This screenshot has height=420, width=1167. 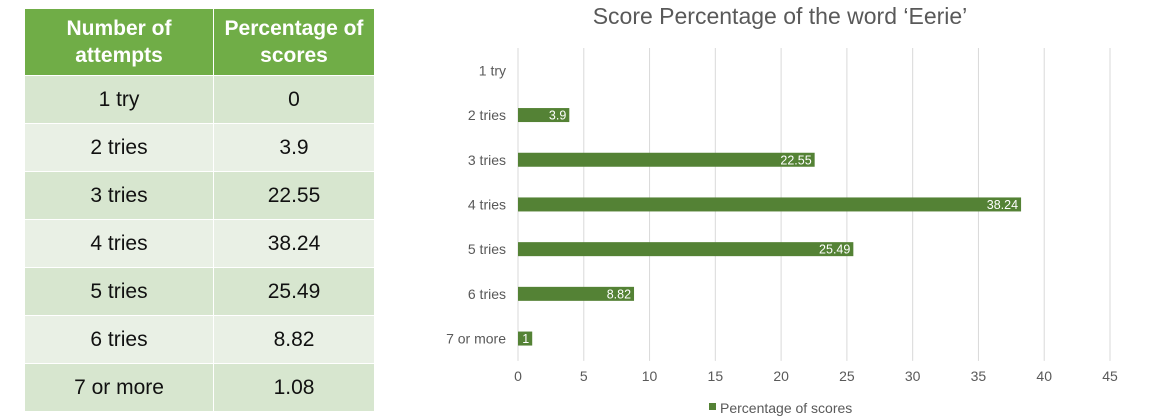 What do you see at coordinates (913, 376) in the screenshot?
I see `x-tick-label: 30` at bounding box center [913, 376].